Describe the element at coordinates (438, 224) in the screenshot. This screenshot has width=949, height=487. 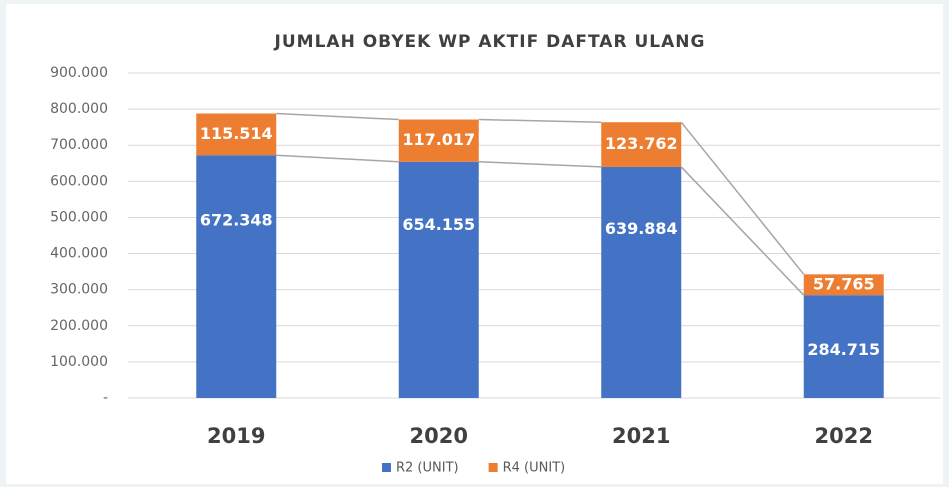
I see `data-label: 654.155` at that location.